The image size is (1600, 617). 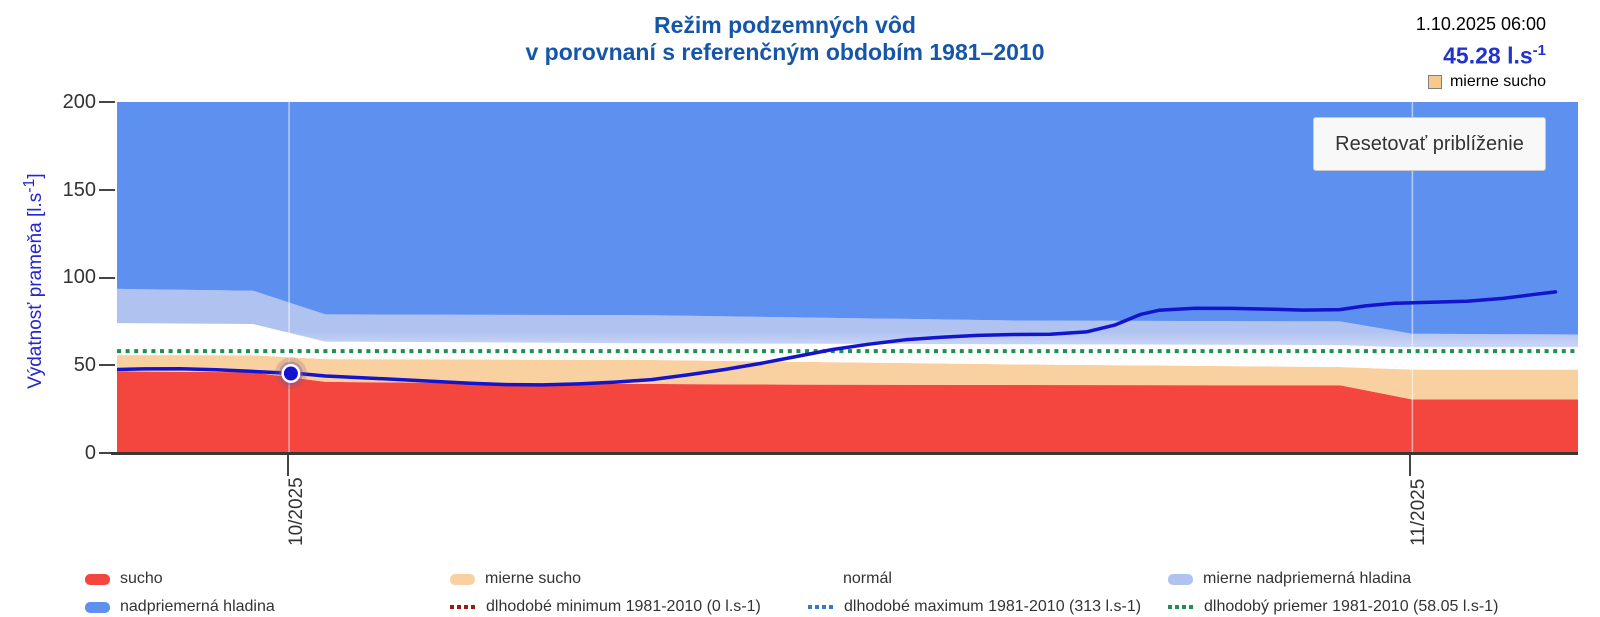 What do you see at coordinates (79, 102) in the screenshot?
I see `y-tick-200: 200` at bounding box center [79, 102].